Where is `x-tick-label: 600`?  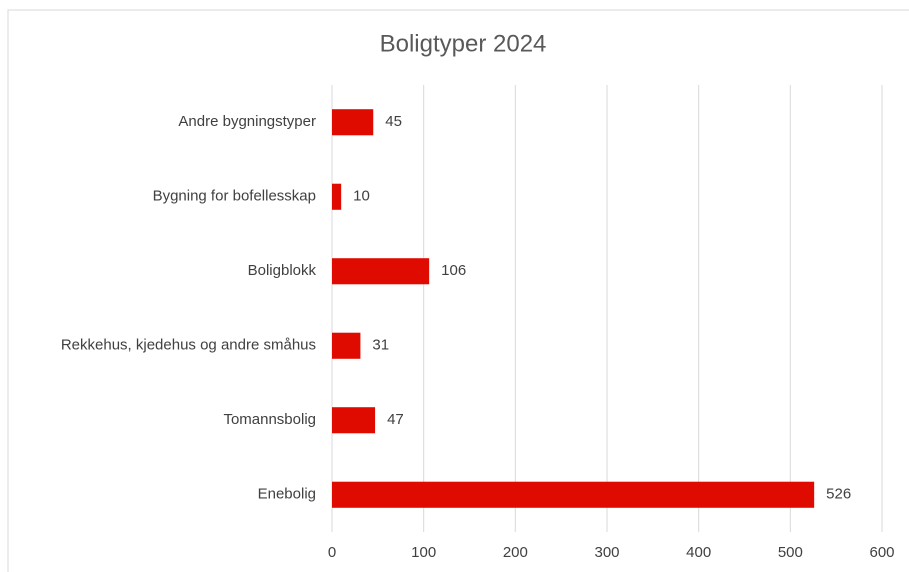
x-tick-label: 600 is located at coordinates (881, 552).